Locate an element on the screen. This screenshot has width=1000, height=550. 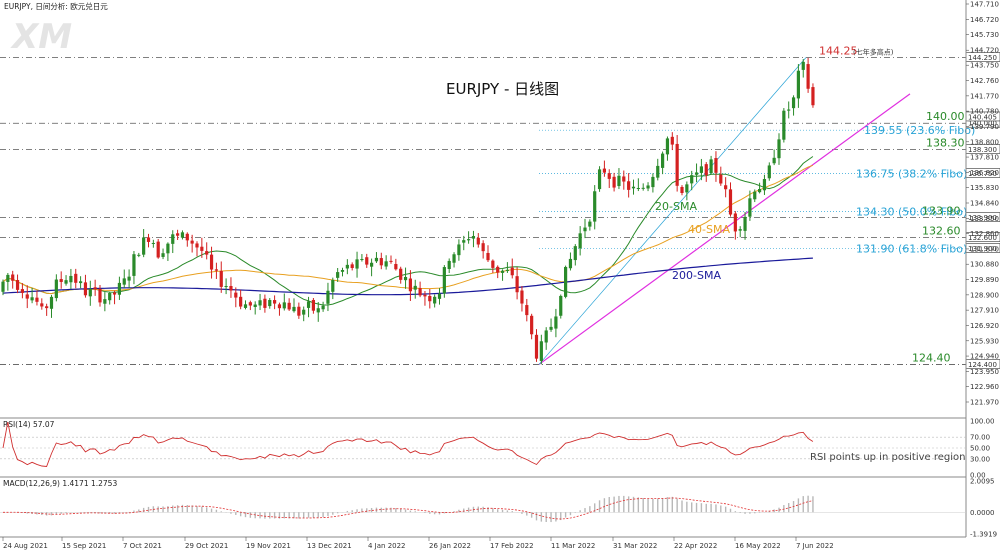
price-tick-label: 147.710 is located at coordinates (984, 5).